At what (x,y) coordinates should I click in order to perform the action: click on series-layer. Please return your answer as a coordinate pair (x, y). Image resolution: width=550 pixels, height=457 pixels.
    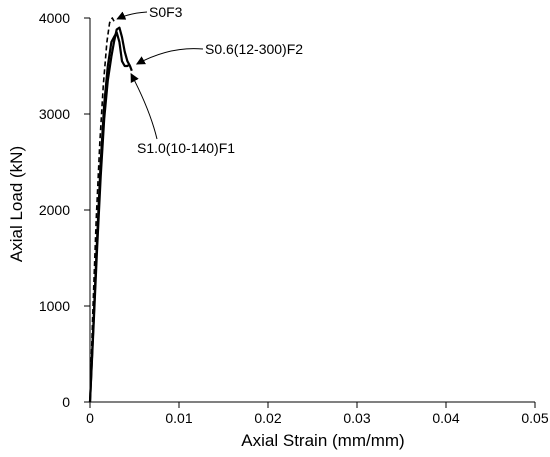
    Looking at the image, I should click on (110, 210).